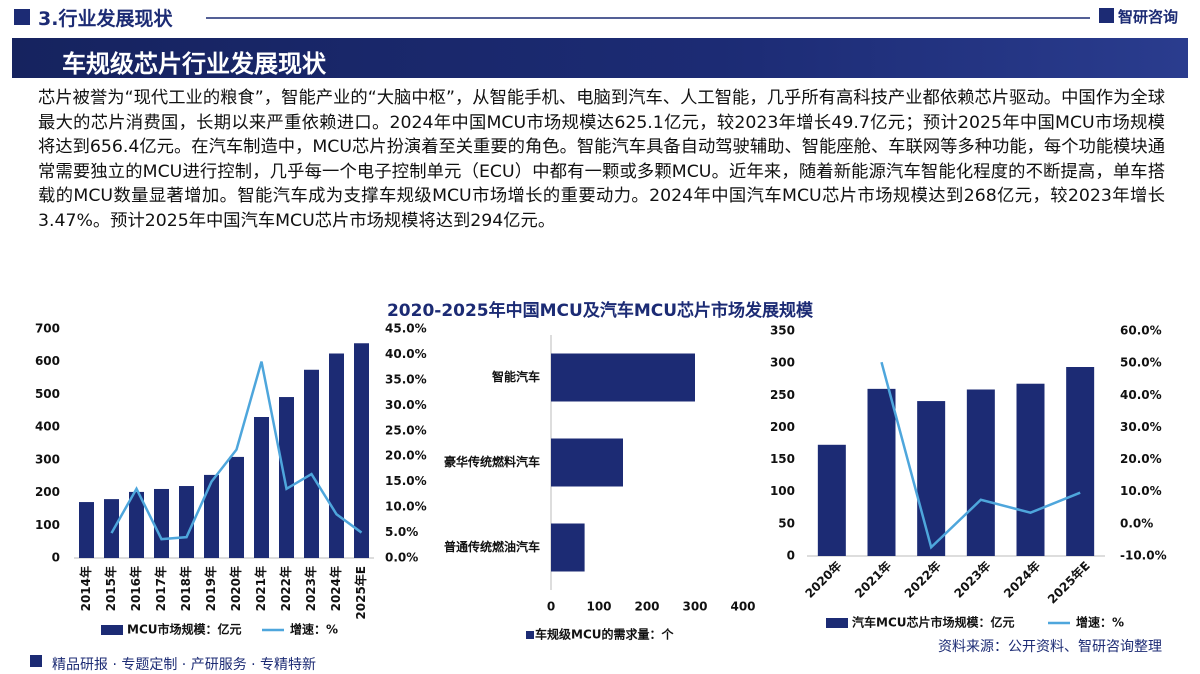  Describe the element at coordinates (515, 376) in the screenshot. I see `y-tick-label: 智能汽车` at that location.